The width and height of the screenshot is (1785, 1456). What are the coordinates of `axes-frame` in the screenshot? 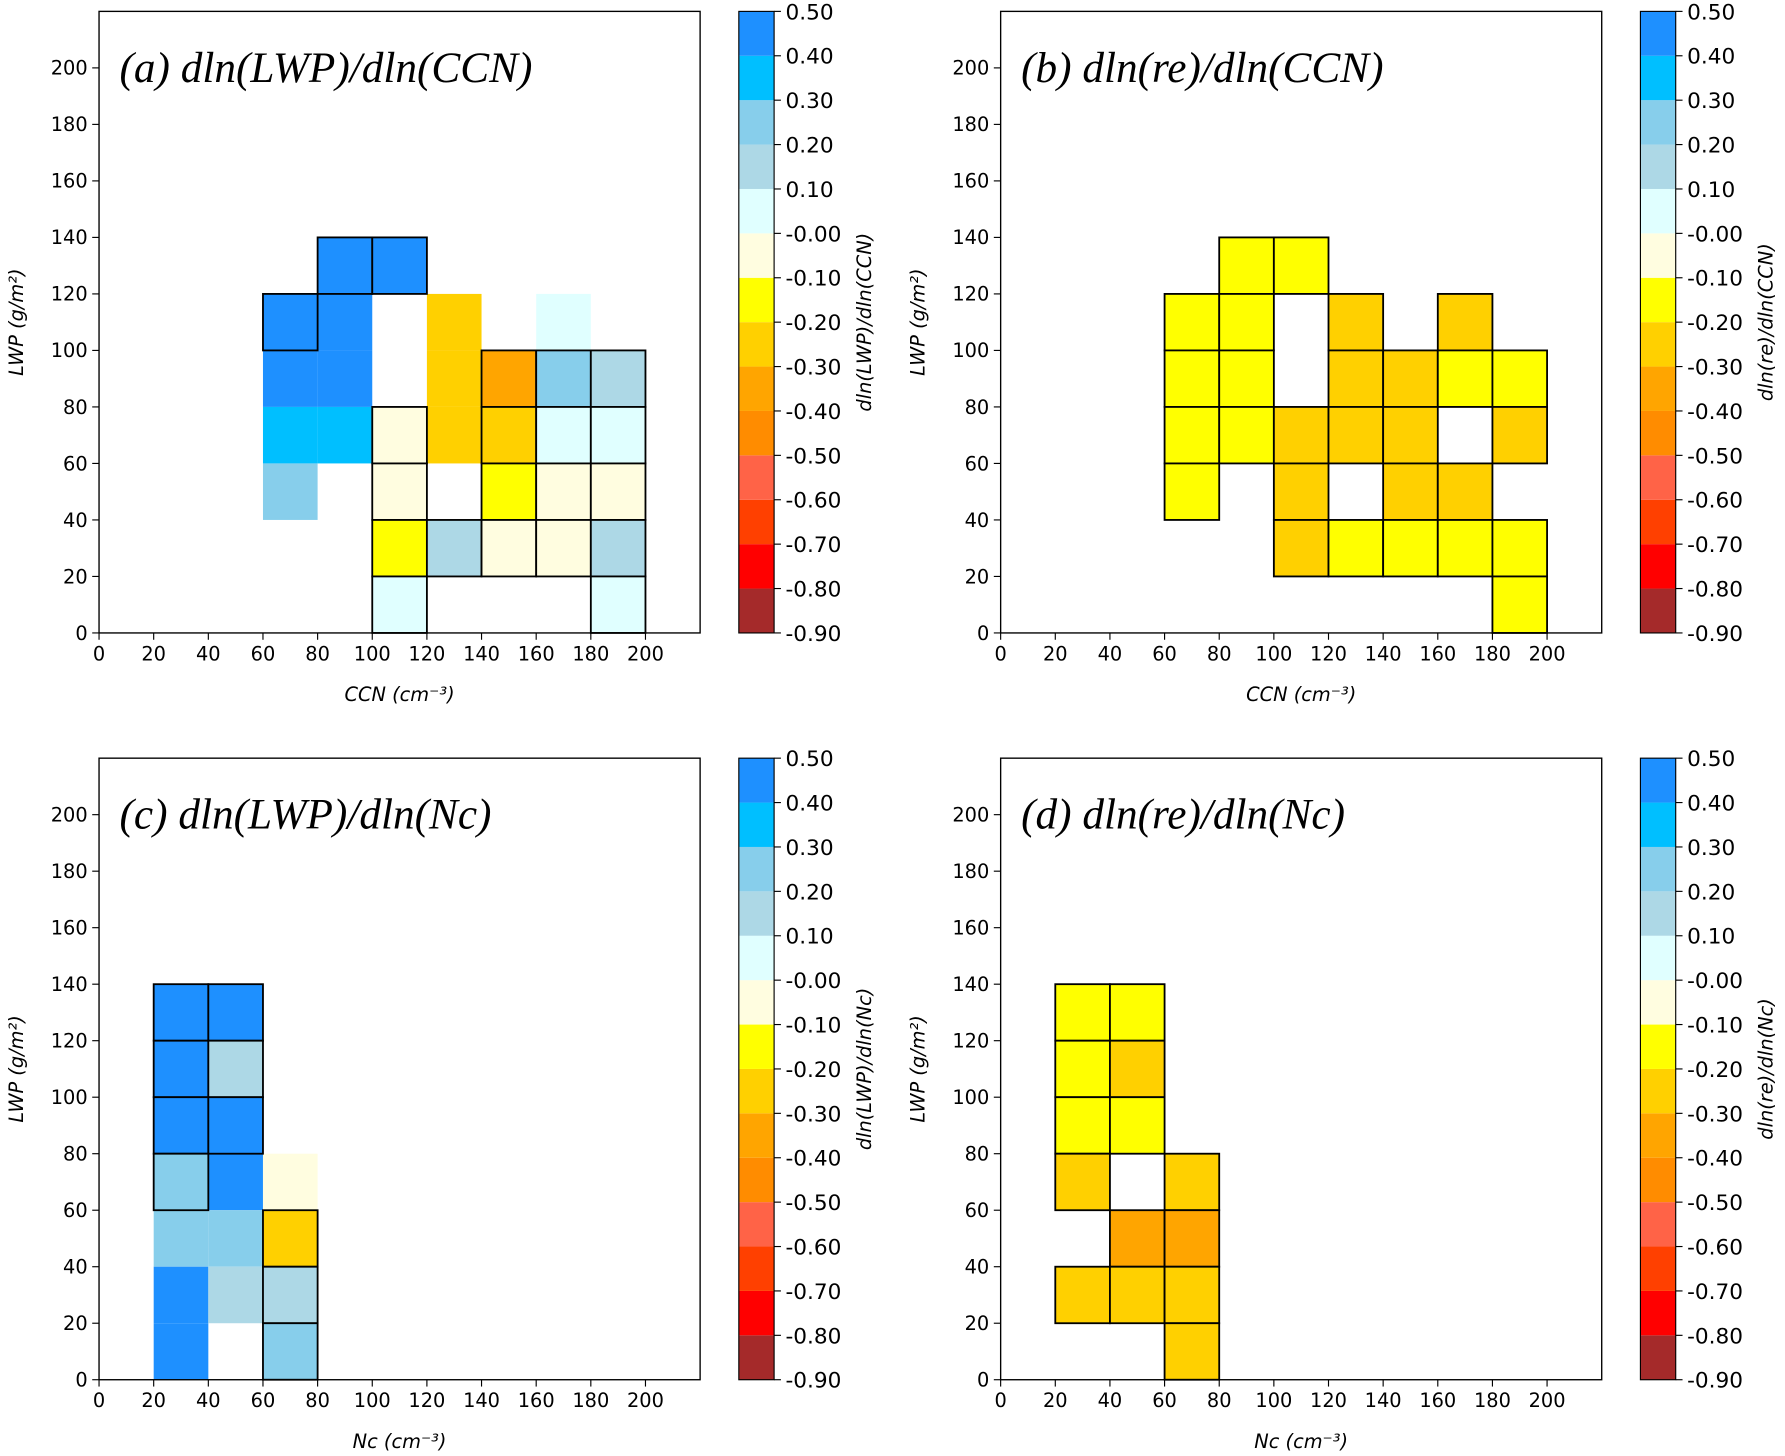 It's located at (399, 322).